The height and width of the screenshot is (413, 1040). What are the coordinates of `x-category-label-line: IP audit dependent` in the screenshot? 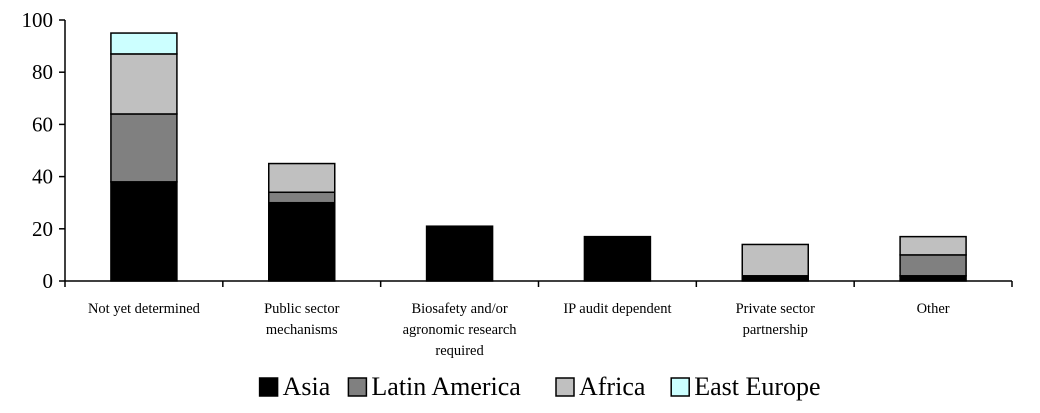 It's located at (617, 309).